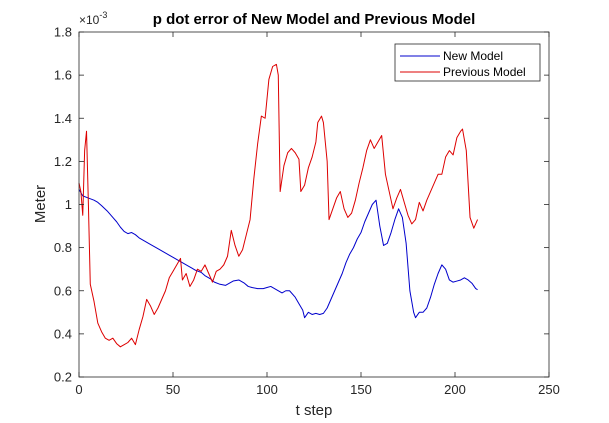 This screenshot has height=423, width=609. I want to click on y-tick-label: 0.6, so click(63, 290).